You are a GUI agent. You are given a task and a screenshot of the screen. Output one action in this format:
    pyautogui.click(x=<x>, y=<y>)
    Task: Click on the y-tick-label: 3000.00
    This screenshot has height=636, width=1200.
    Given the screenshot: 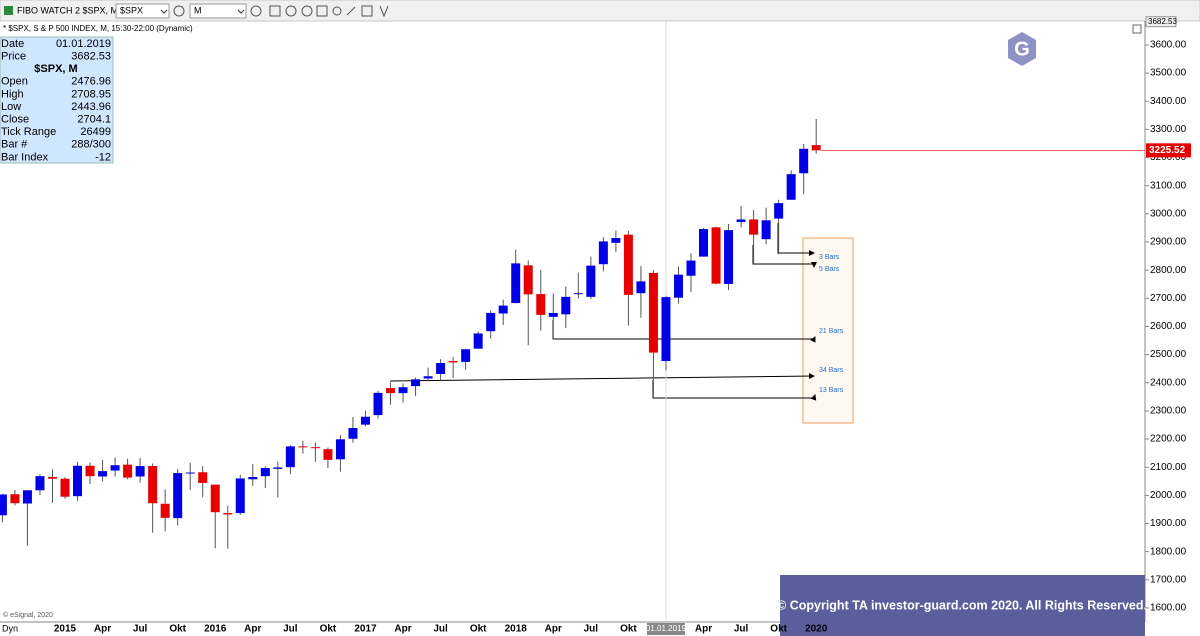 What is the action you would take?
    pyautogui.click(x=1168, y=213)
    